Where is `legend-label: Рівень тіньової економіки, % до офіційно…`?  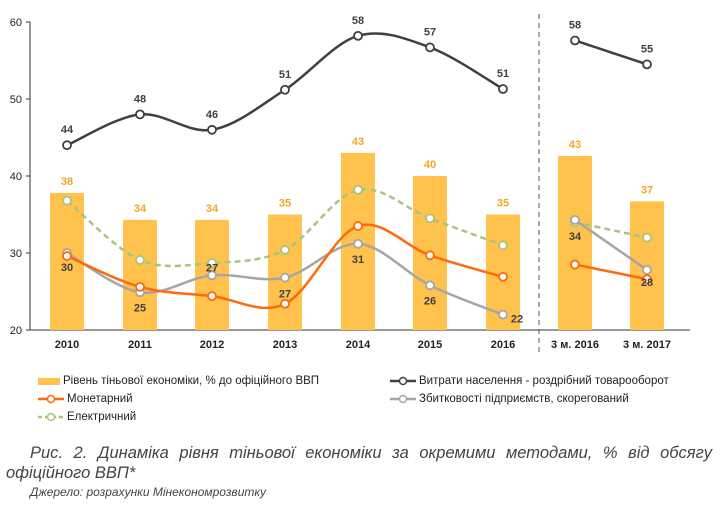 legend-label: Рівень тіньової економіки, % до офіційно… is located at coordinates (191, 381).